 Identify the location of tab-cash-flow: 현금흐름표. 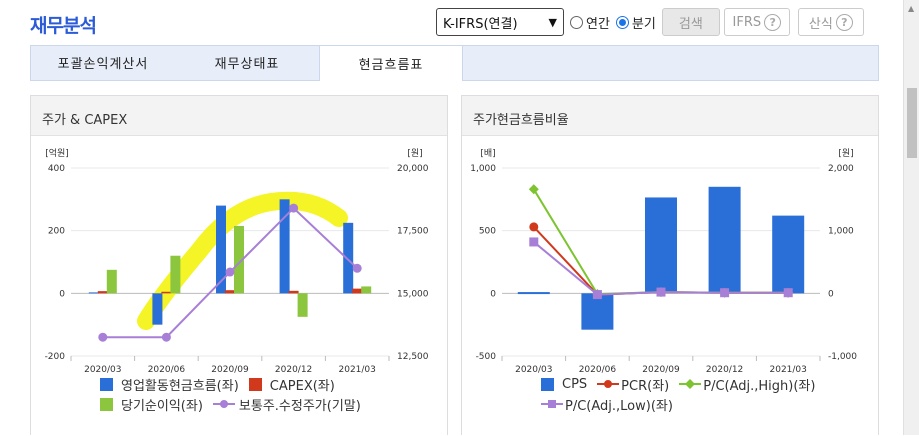
(391, 63).